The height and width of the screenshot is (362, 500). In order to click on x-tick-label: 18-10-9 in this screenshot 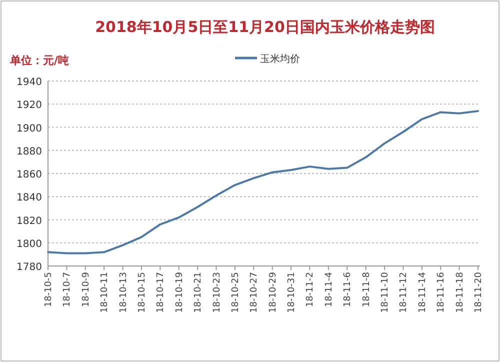, I will do `click(86, 290)`.